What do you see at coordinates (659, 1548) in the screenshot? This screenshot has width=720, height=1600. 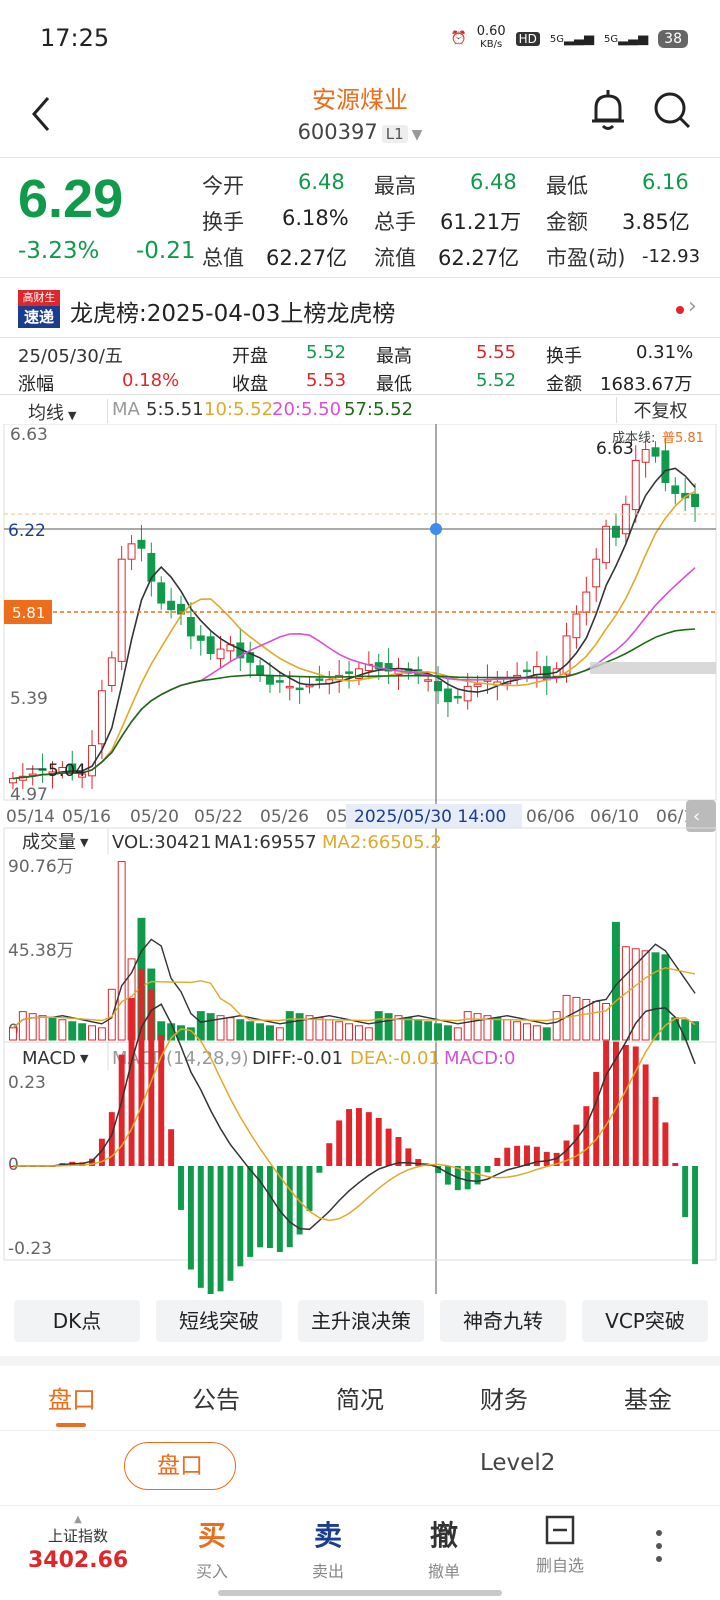 I see `more-icon` at bounding box center [659, 1548].